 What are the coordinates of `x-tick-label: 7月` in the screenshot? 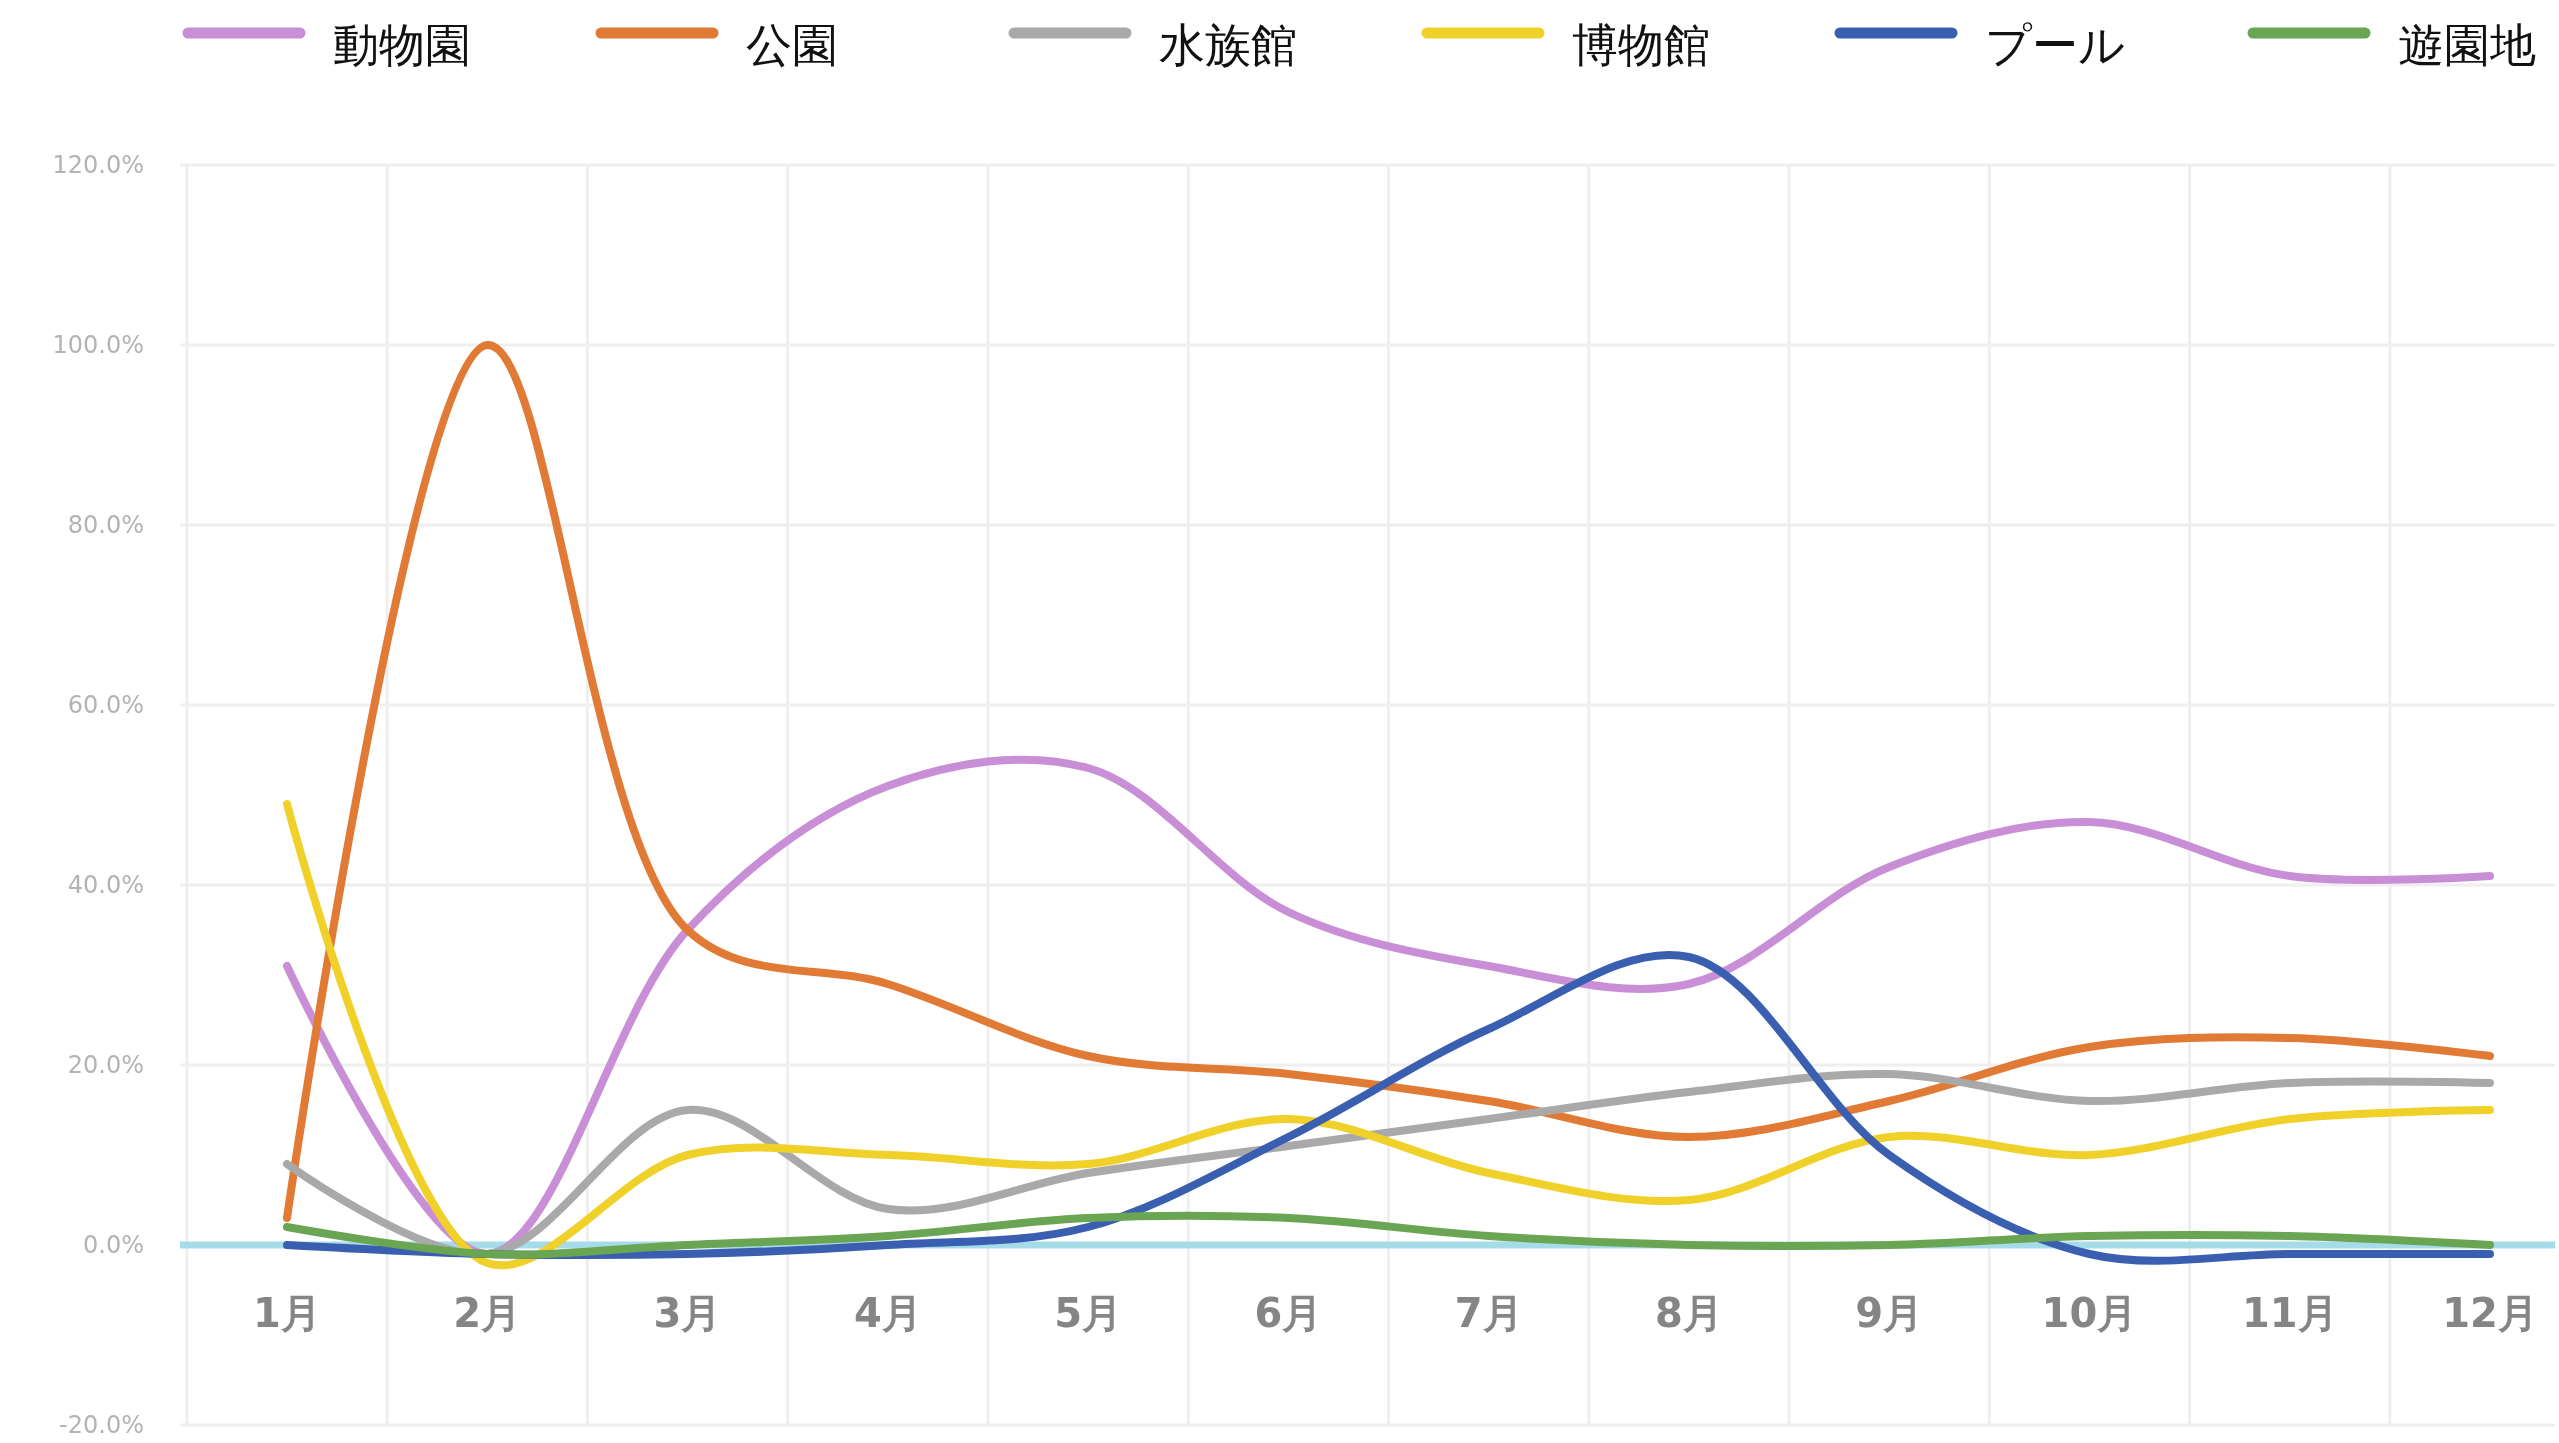 It's located at (1488, 1313).